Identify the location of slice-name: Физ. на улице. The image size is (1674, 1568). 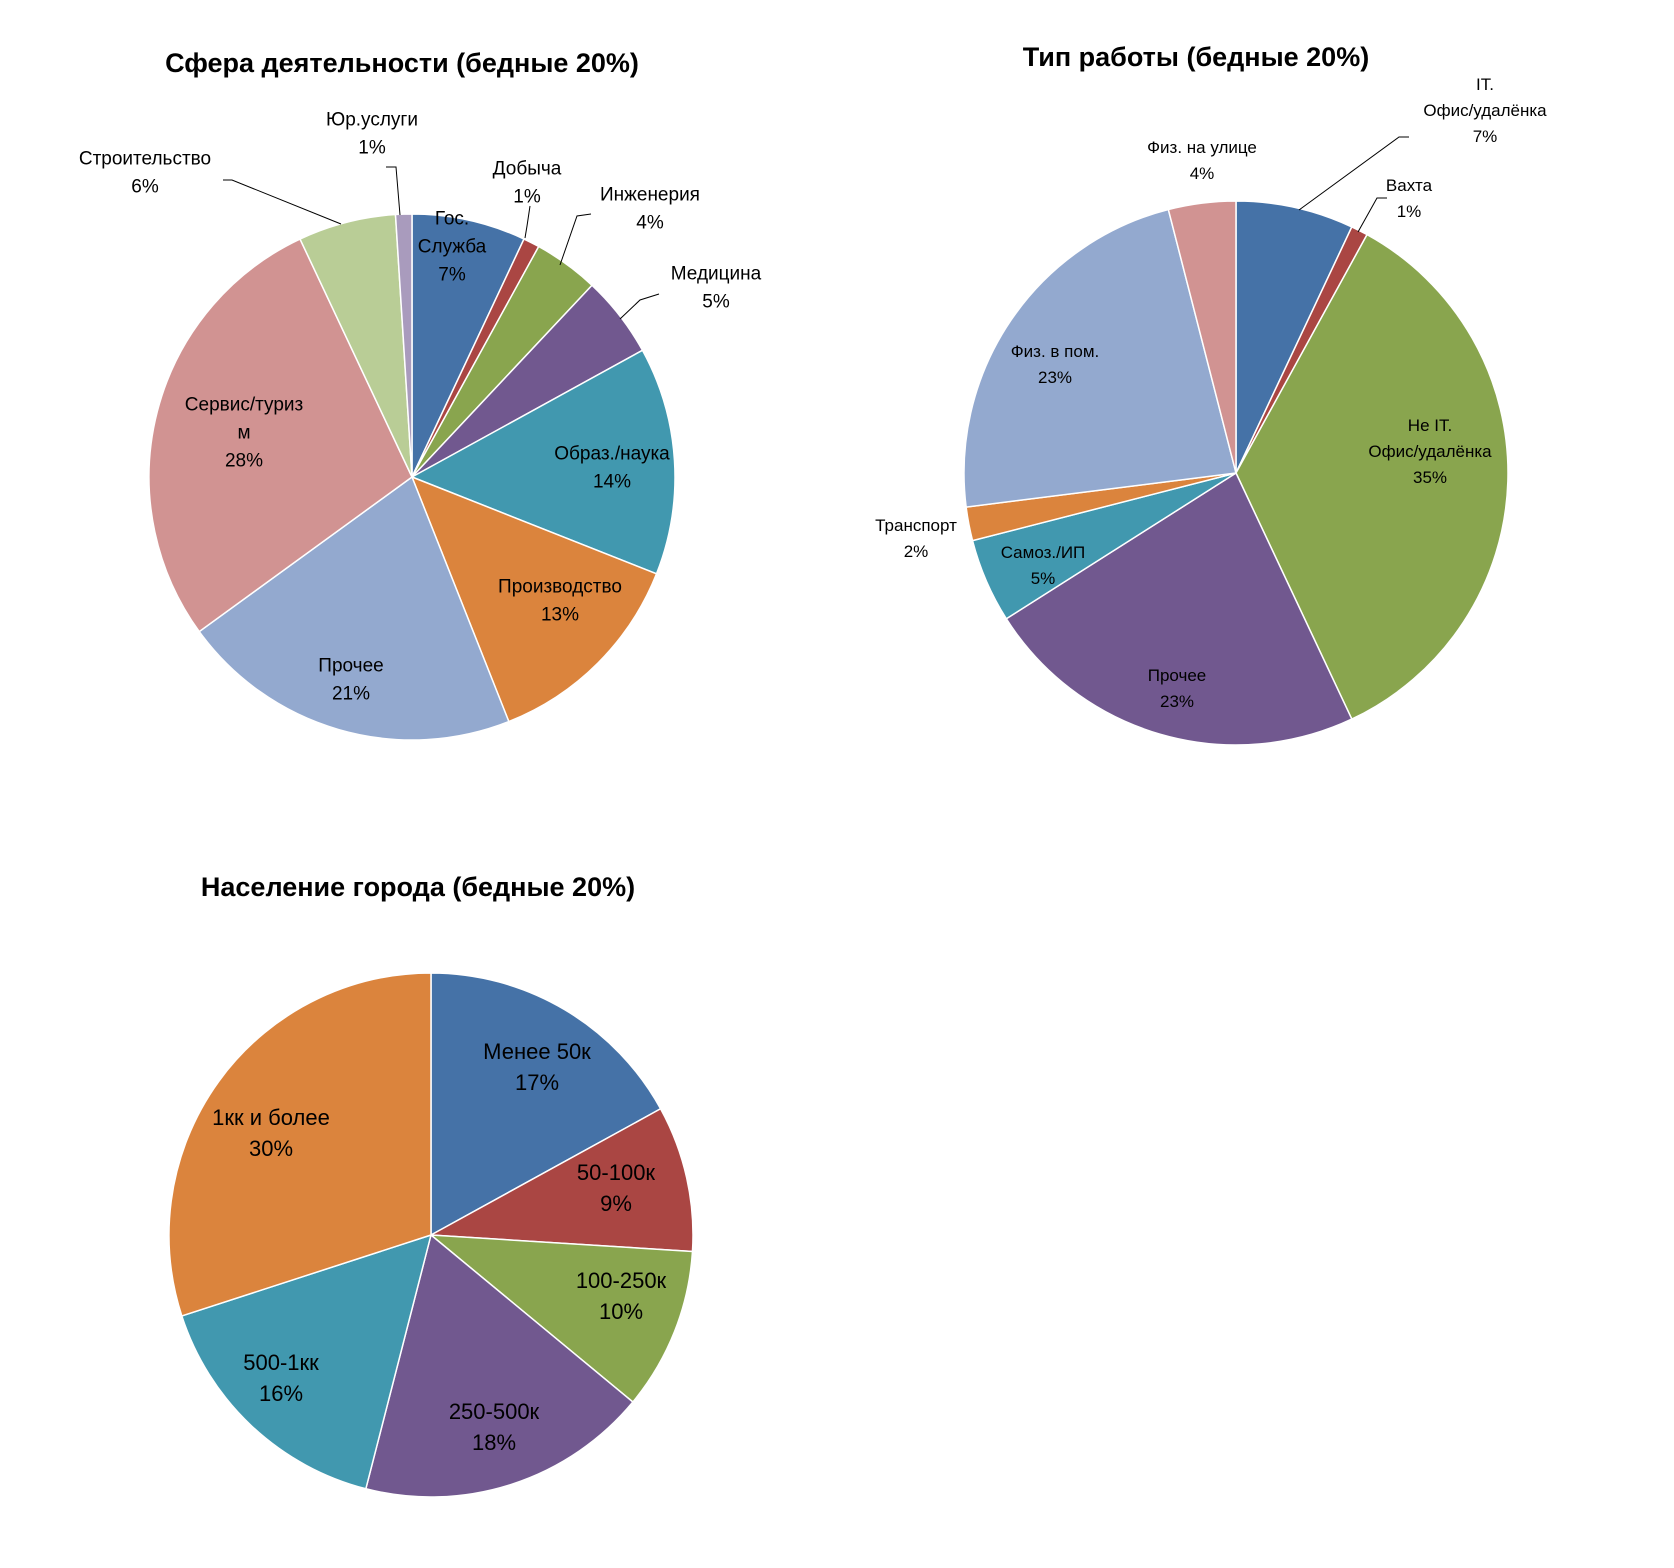
(1202, 147).